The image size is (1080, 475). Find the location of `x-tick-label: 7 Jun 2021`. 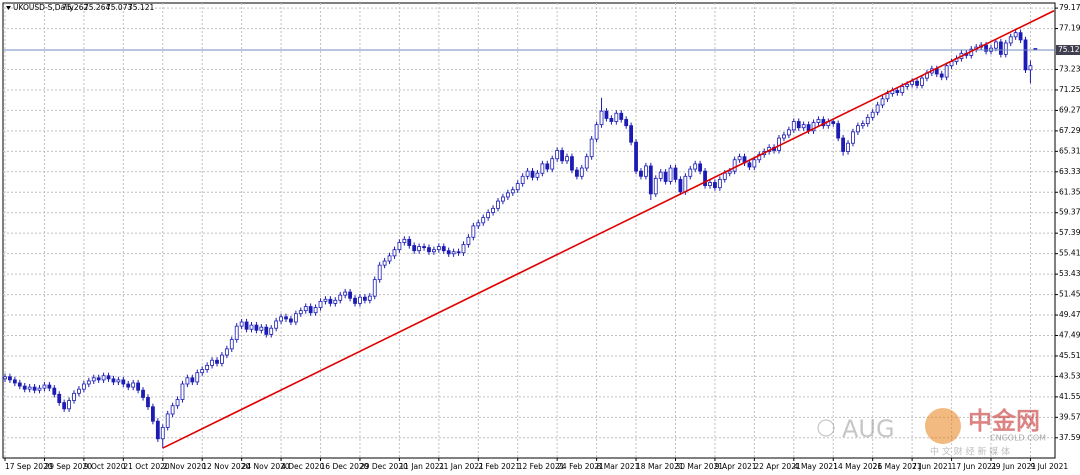

x-tick-label: 7 Jun 2021 is located at coordinates (932, 466).